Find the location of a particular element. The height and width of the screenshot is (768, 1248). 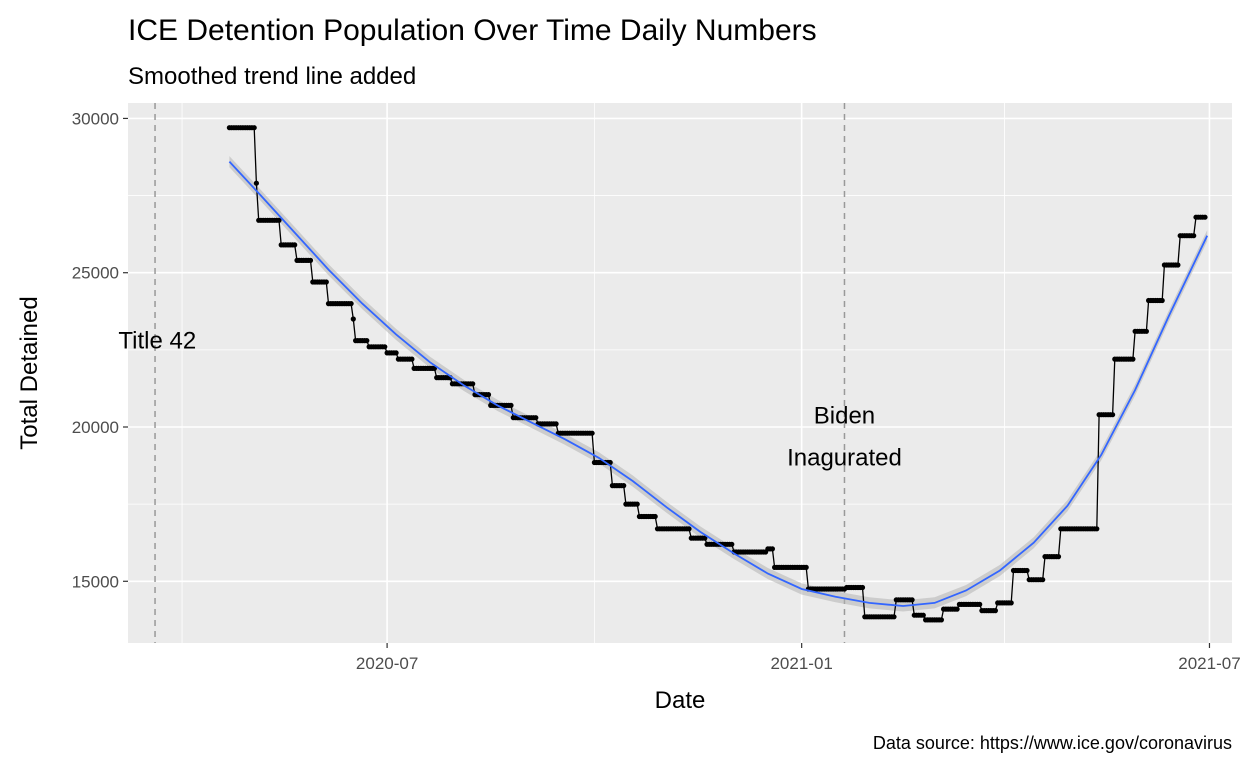

y-tick-label: 20000 is located at coordinates (95, 427).